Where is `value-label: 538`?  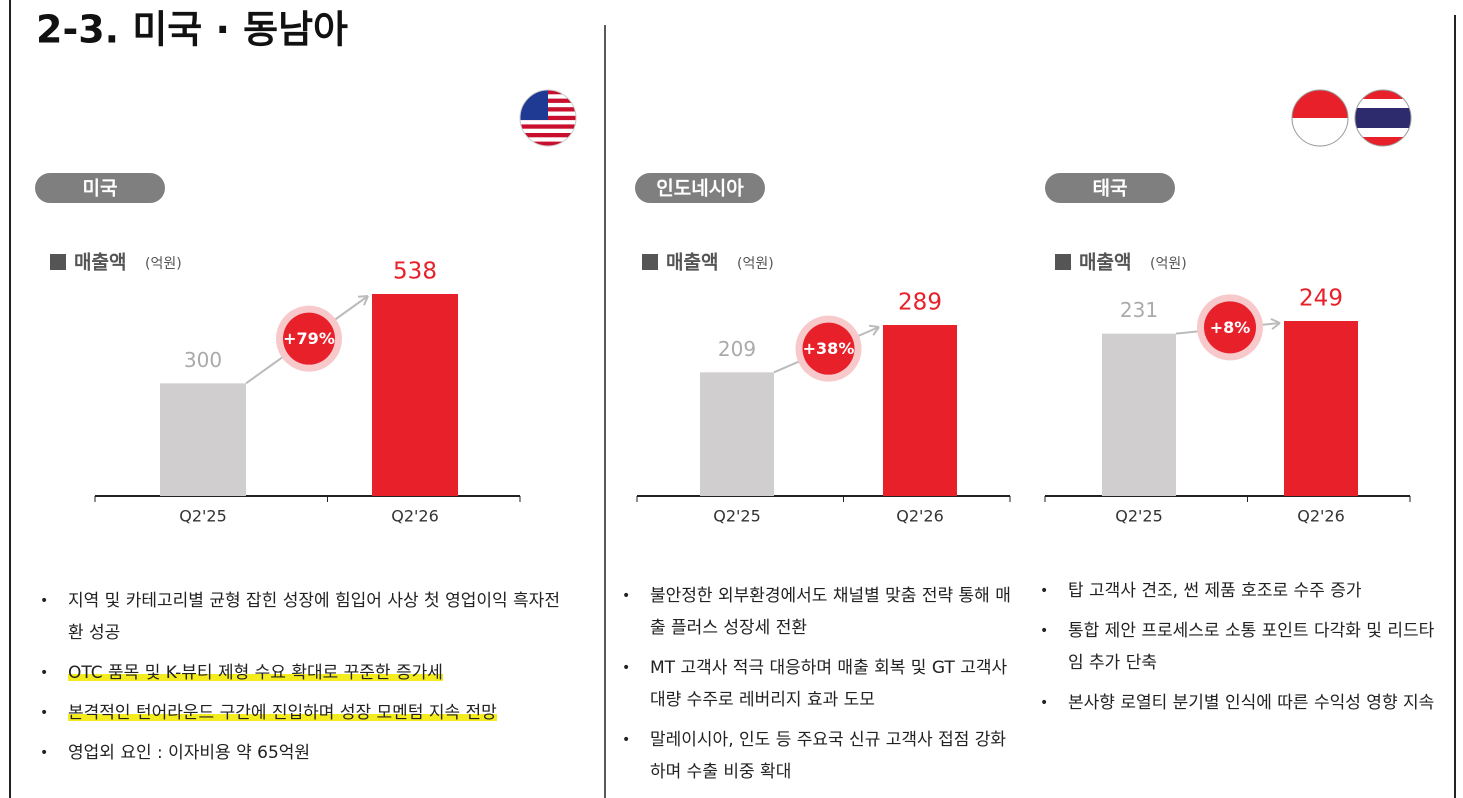 value-label: 538 is located at coordinates (415, 272).